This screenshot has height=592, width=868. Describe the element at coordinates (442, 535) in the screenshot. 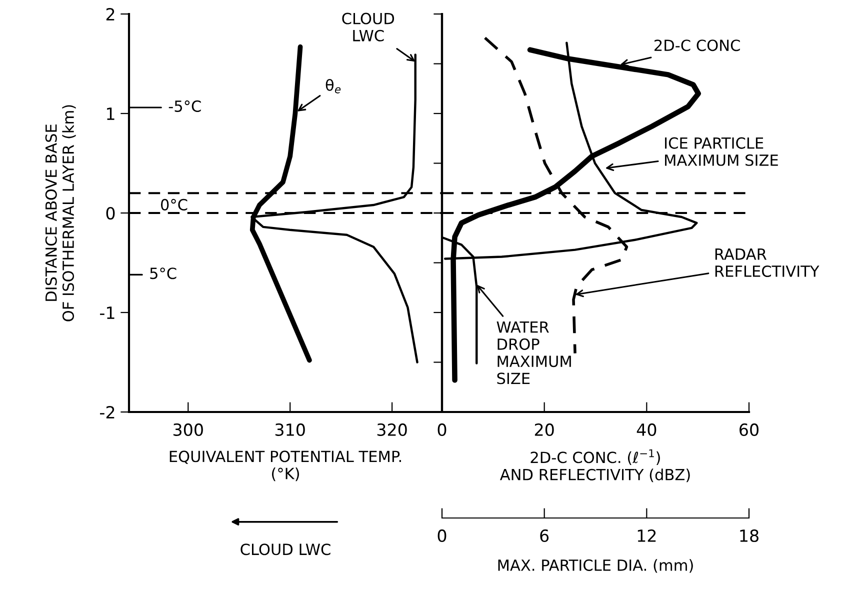

I see `x2-tick-label: 0` at that location.